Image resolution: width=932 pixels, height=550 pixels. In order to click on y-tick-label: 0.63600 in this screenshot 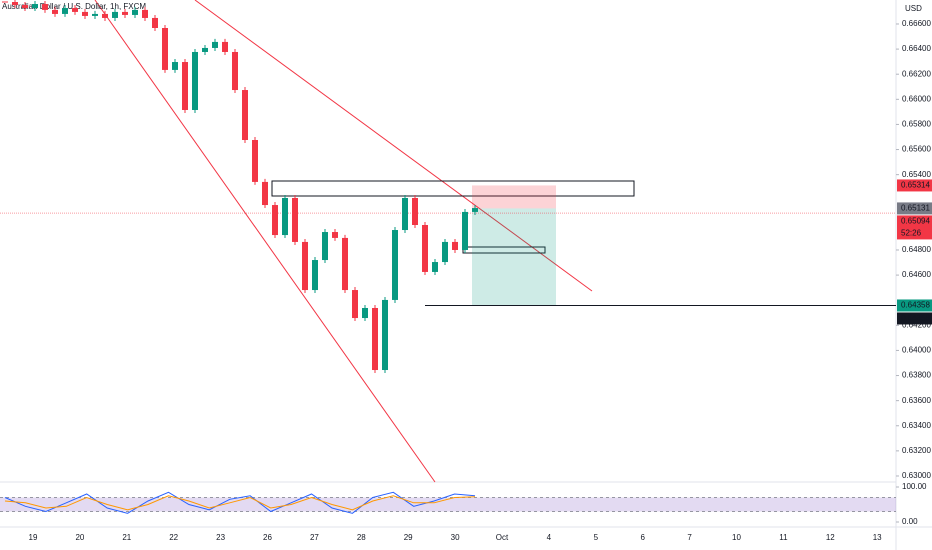, I will do `click(916, 400)`.